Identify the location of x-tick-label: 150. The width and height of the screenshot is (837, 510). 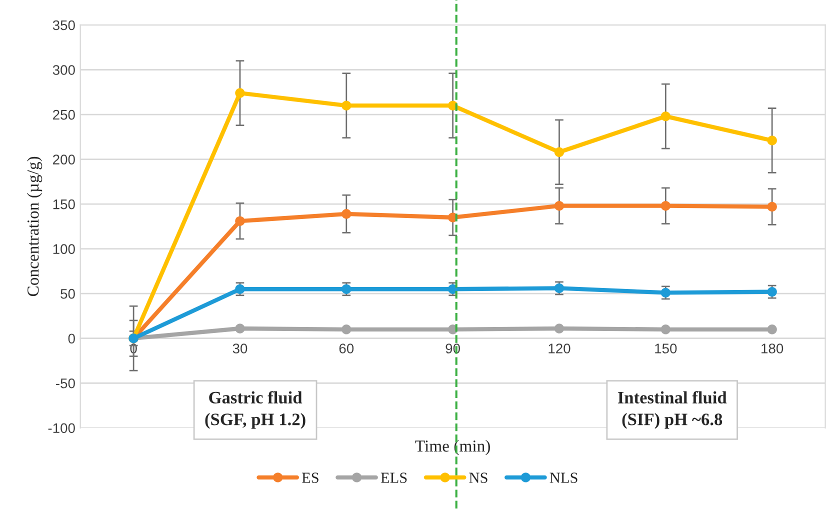
(666, 349).